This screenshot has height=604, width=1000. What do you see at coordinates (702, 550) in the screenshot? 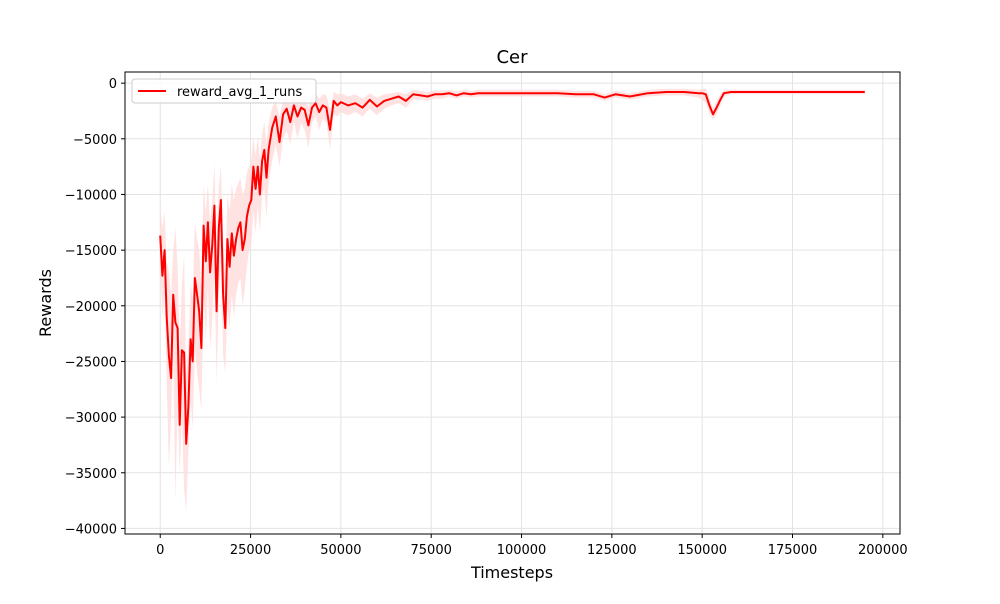
I see `x-tick-label: 150000` at bounding box center [702, 550].